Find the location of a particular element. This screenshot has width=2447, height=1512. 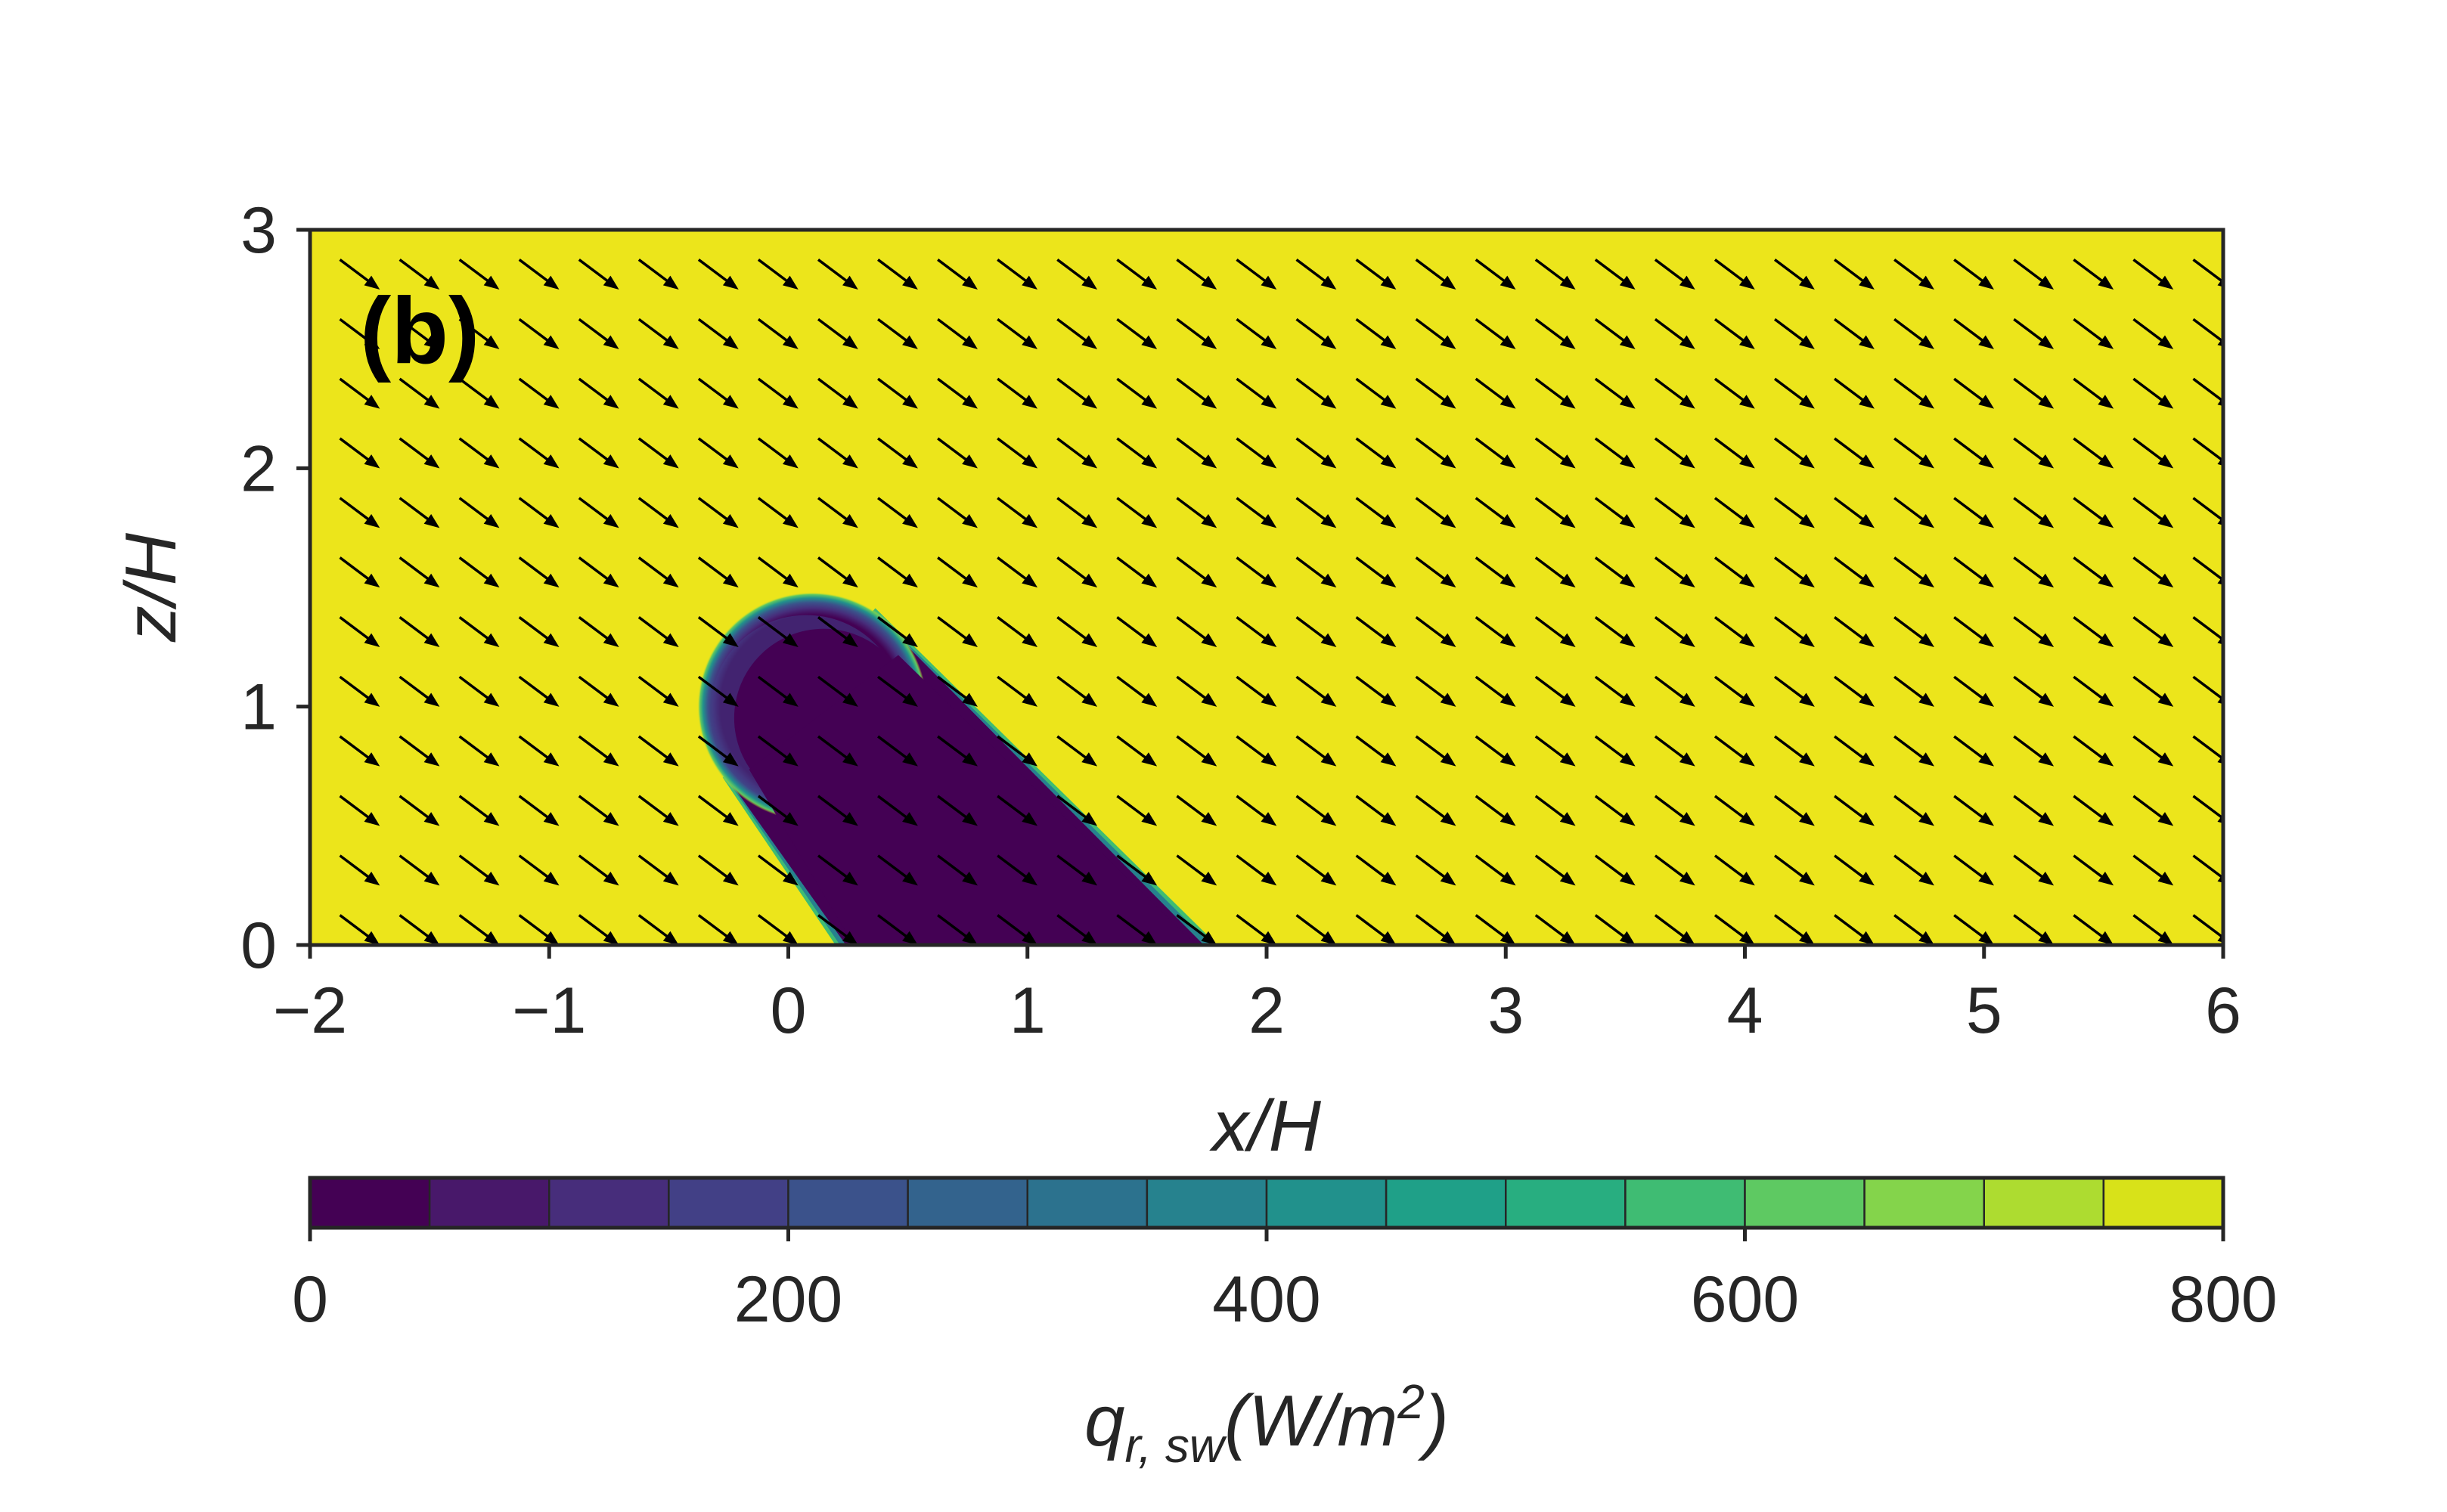

x-tick-label: 1 is located at coordinates (1028, 1010).